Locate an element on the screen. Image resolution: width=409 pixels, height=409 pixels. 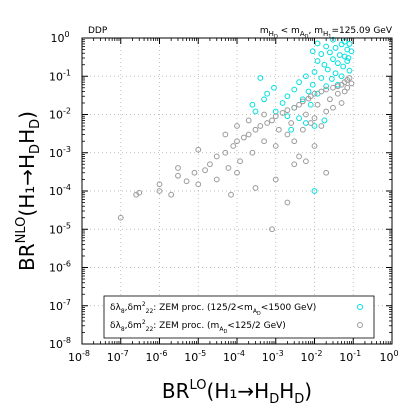
annotation-left: DDP is located at coordinates (98, 31).